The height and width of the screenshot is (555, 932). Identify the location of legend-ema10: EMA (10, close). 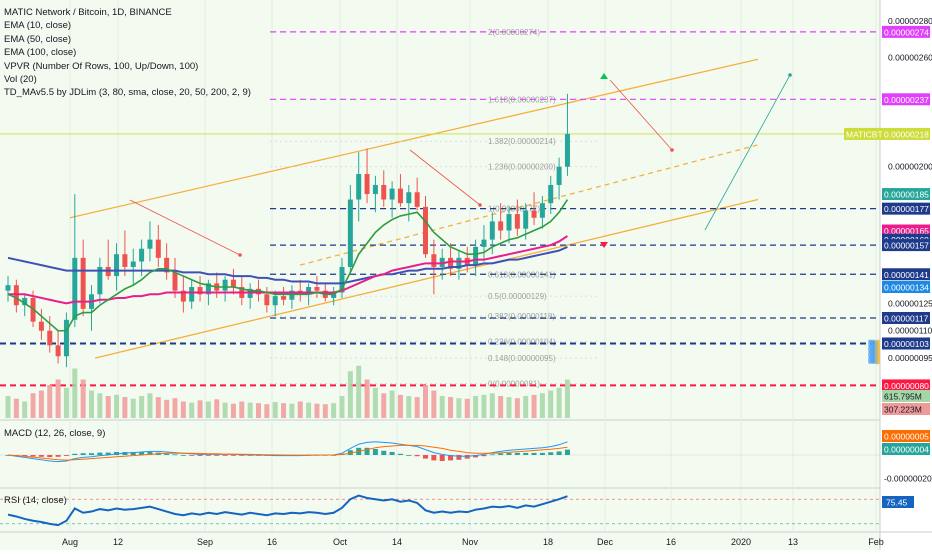
(38, 26).